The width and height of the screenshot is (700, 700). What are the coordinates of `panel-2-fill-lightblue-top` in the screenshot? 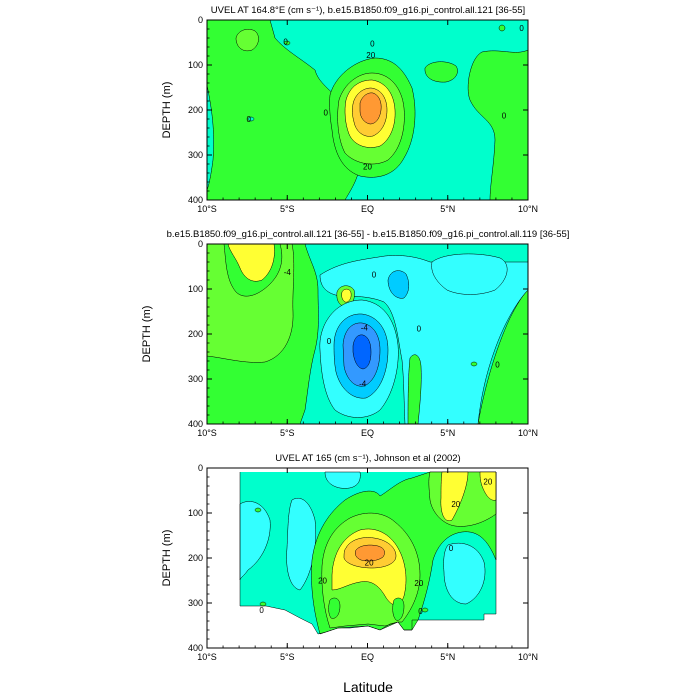 It's located at (469, 274).